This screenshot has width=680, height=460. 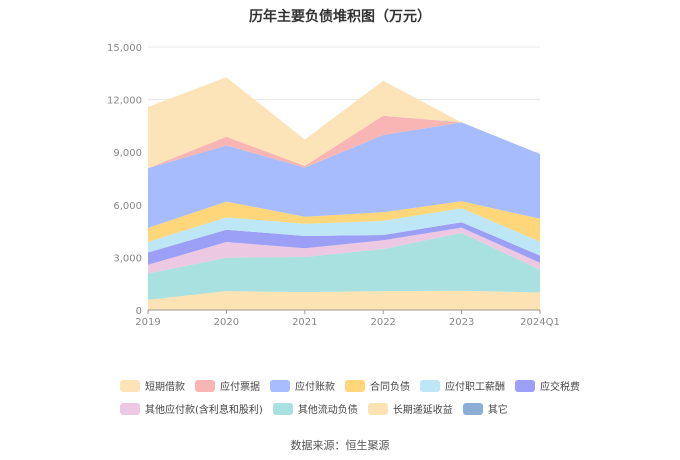 I want to click on legend-item-6: 应交税费, so click(x=547, y=385).